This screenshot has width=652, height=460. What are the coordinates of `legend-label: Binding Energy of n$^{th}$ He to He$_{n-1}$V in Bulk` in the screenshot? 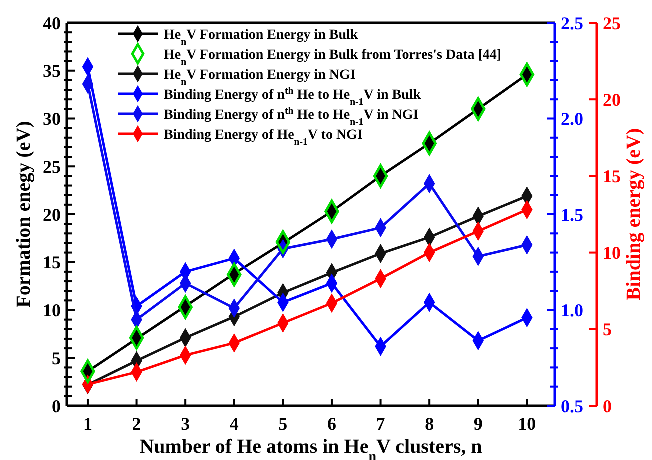 It's located at (293, 96).